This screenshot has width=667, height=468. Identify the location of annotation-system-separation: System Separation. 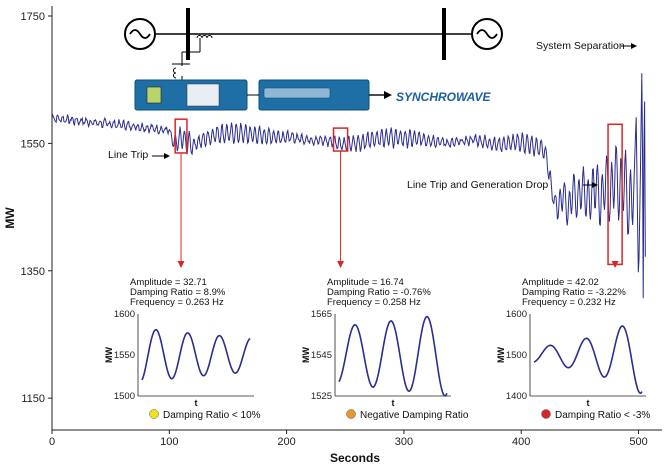
(586, 46).